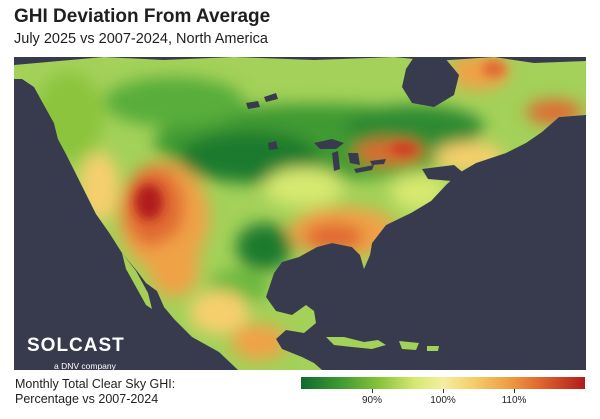 Image resolution: width=600 pixels, height=419 pixels. Describe the element at coordinates (364, 169) in the screenshot. I see `lake-erie` at that location.